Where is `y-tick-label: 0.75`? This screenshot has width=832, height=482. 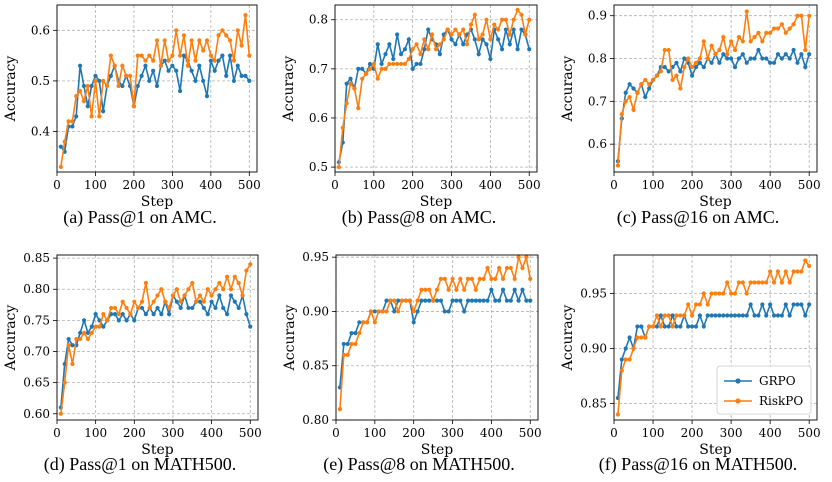 y-tick-label: 0.75 is located at coordinates (36, 320).